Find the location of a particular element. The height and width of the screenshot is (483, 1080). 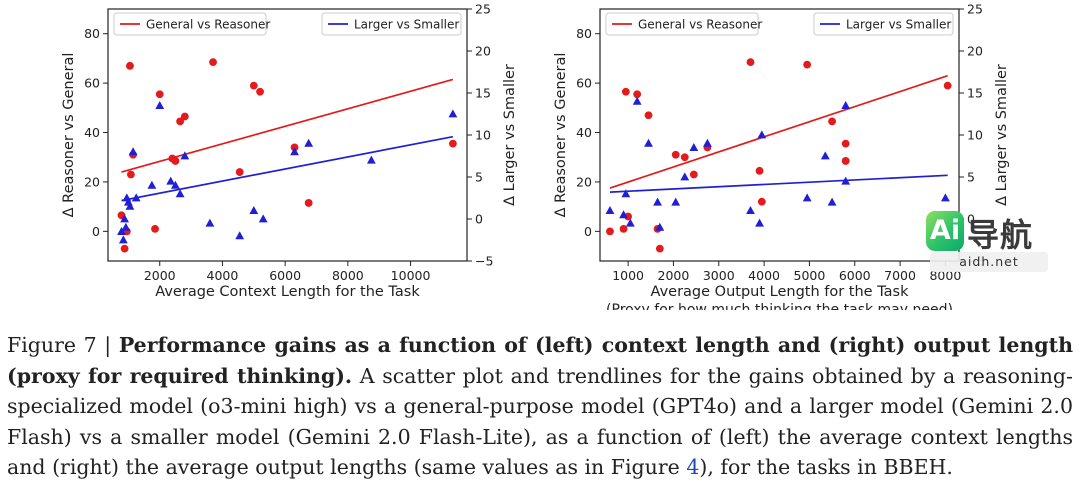

figure-label: Figure 7 | is located at coordinates (59, 345).